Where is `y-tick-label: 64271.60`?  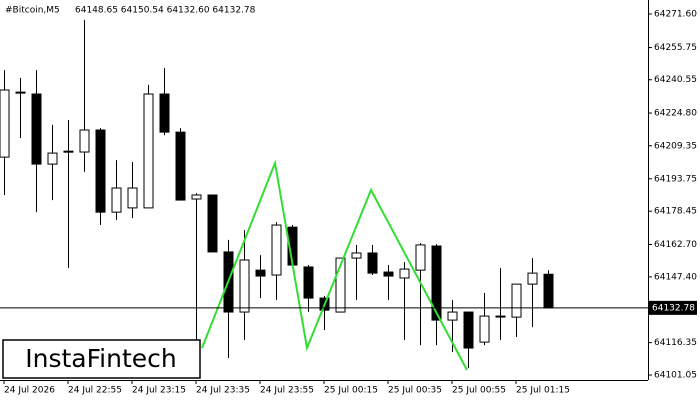 y-tick-label: 64271.60 is located at coordinates (675, 15).